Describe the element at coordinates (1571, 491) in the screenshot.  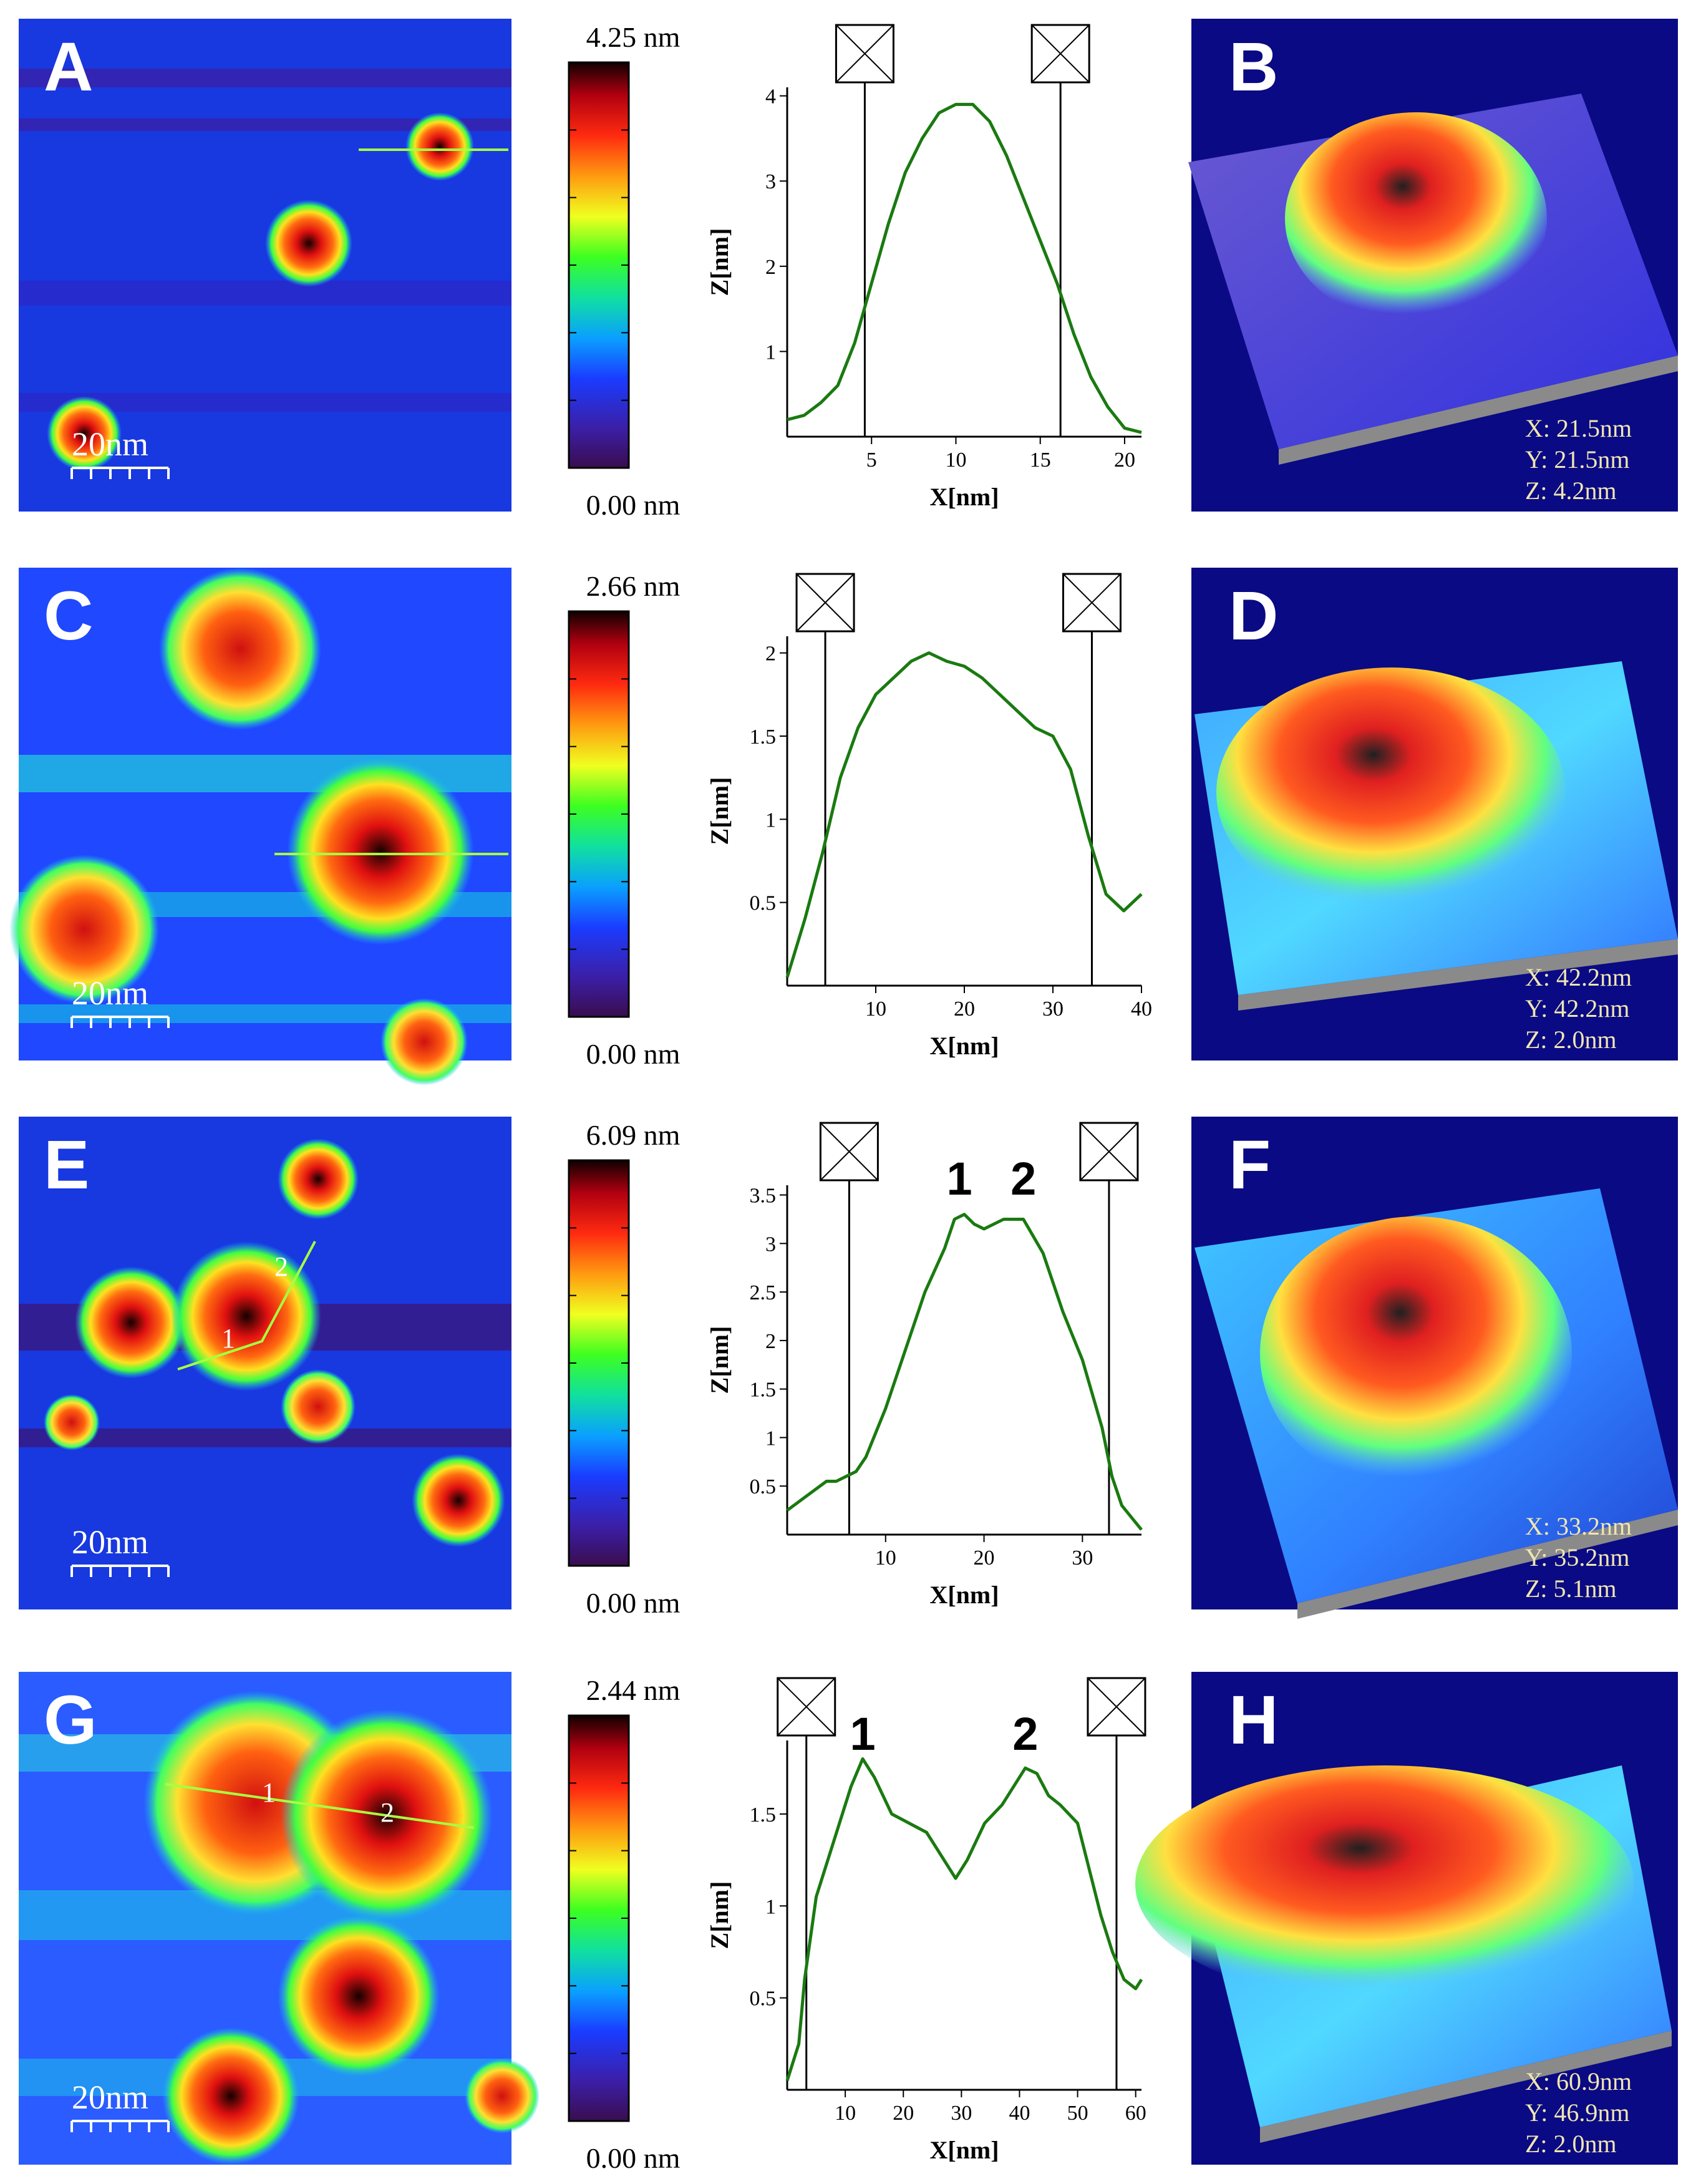
I see `render-dimension-label: Z: 4.2nm` at that location.